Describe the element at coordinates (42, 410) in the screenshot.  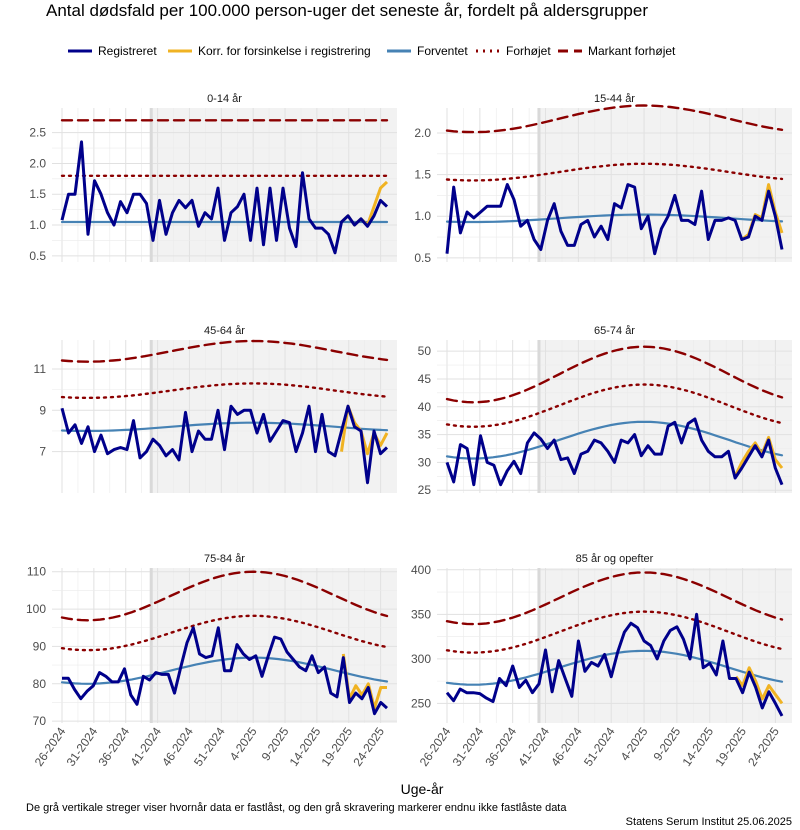
I see `y-tick-label: 9` at that location.